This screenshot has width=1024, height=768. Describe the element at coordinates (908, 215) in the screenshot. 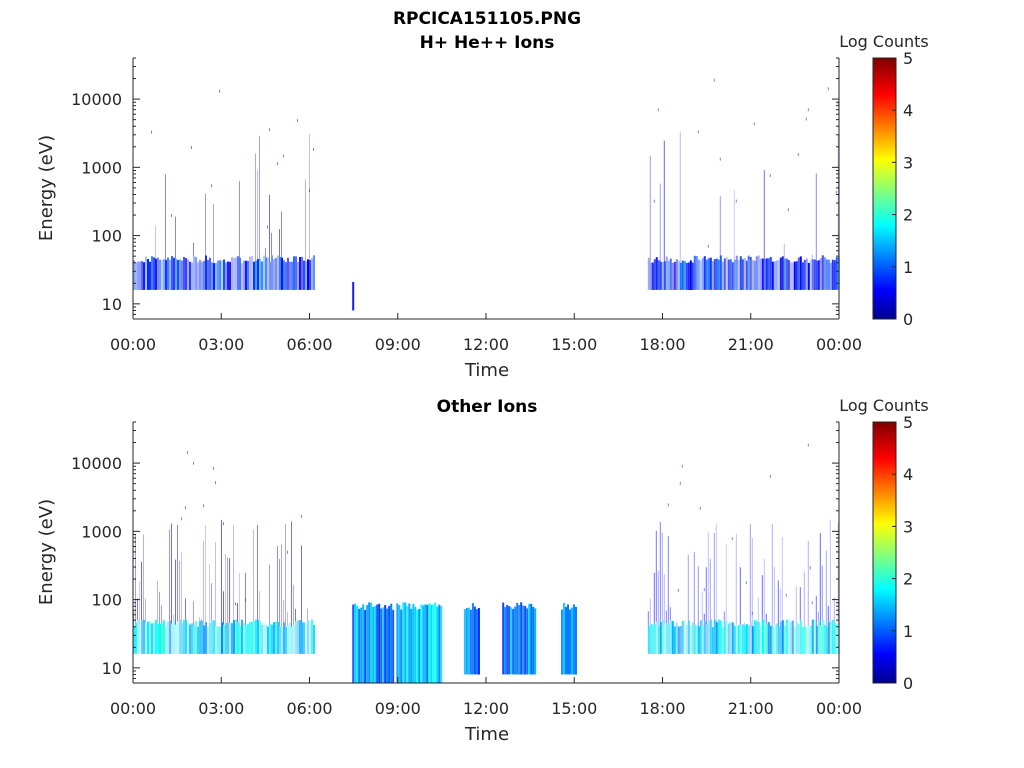

I see `colorbar-tick-label: 2` at that location.